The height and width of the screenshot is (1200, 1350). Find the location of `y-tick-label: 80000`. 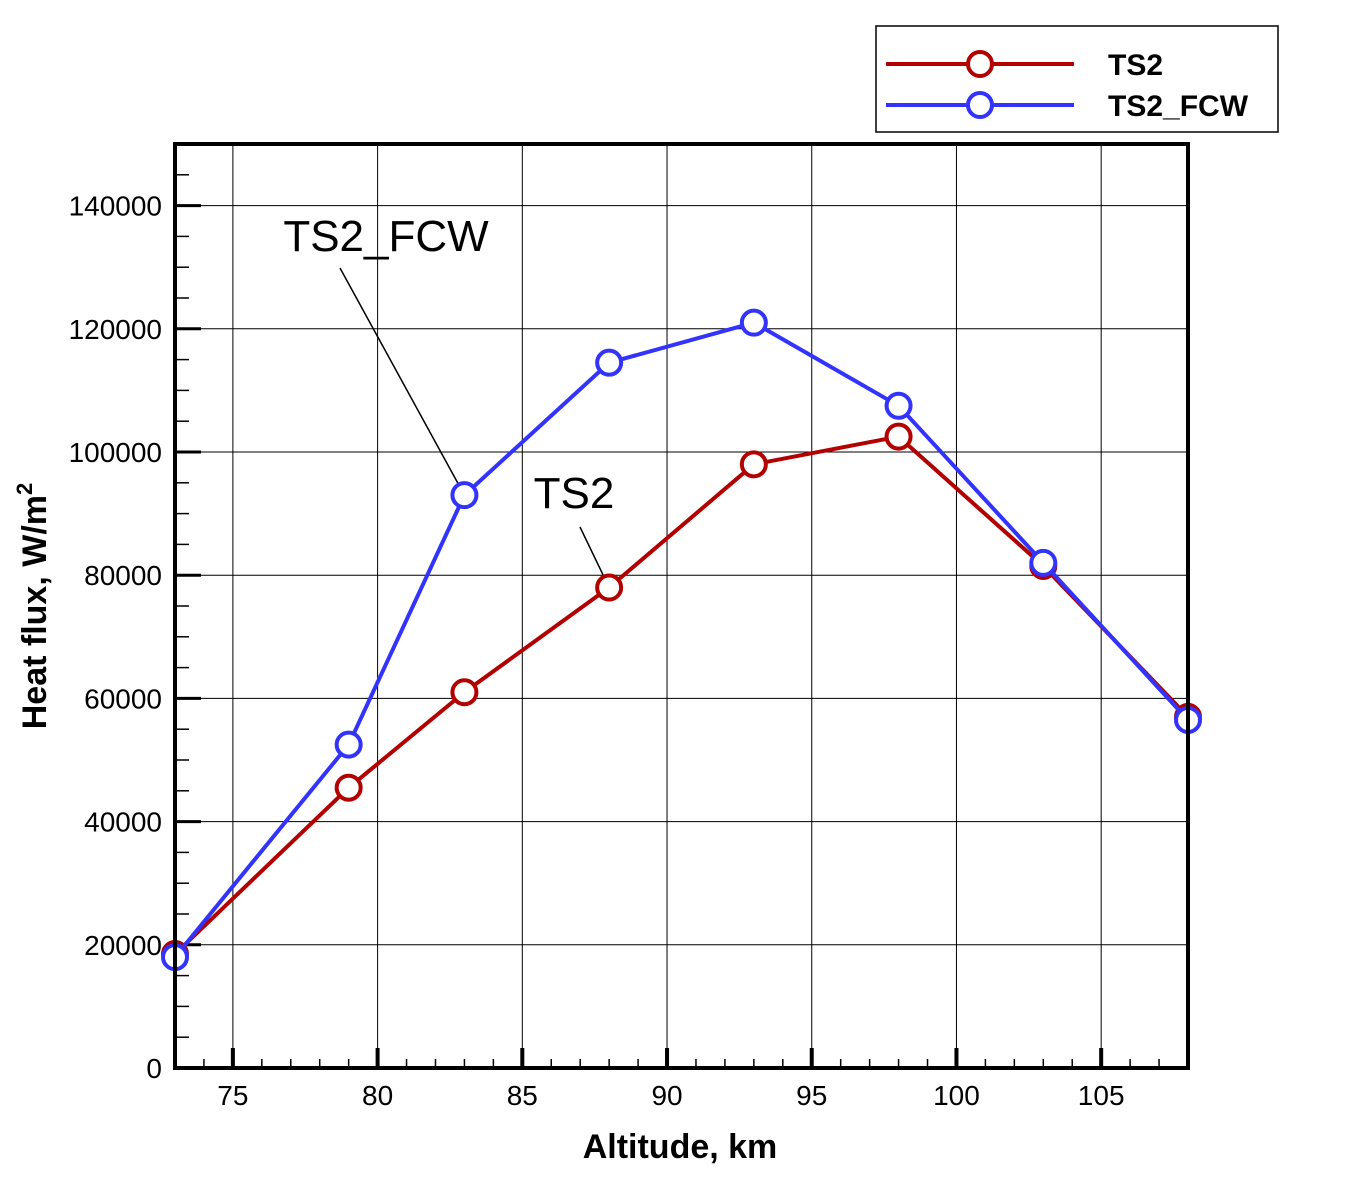

y-tick-label: 80000 is located at coordinates (123, 575).